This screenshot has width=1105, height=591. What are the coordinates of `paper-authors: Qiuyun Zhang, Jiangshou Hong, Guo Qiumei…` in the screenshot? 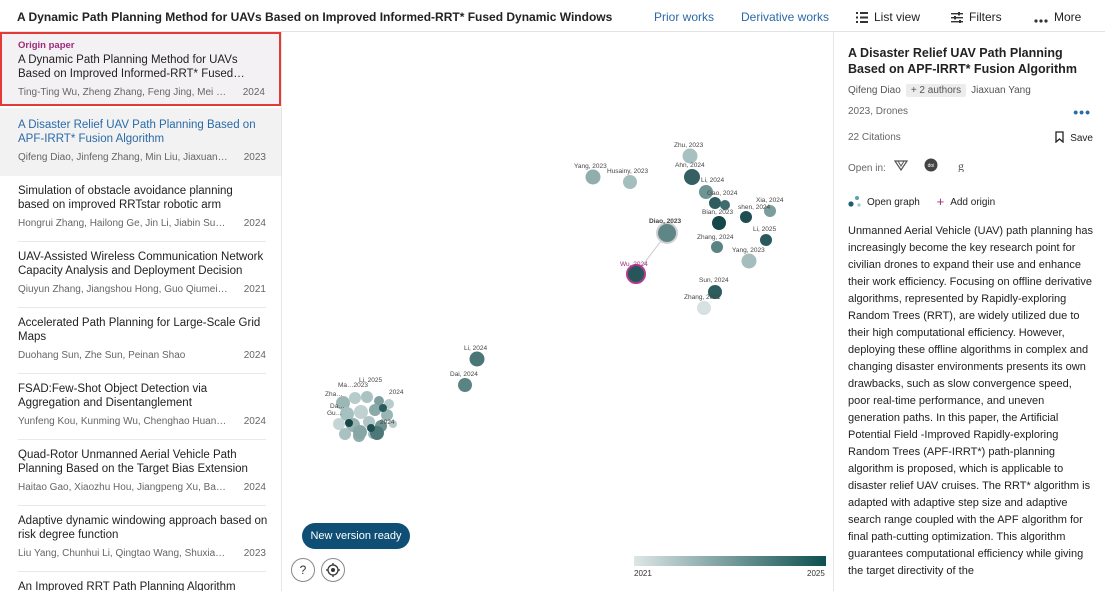 It's located at (124, 289).